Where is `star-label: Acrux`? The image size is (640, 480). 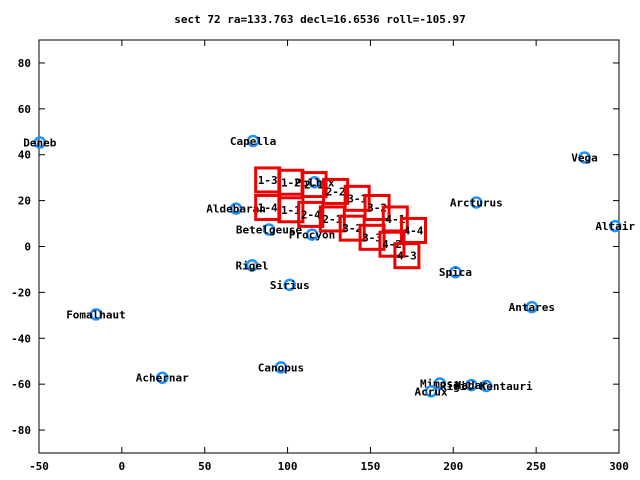
star-label: Acrux is located at coordinates (431, 391).